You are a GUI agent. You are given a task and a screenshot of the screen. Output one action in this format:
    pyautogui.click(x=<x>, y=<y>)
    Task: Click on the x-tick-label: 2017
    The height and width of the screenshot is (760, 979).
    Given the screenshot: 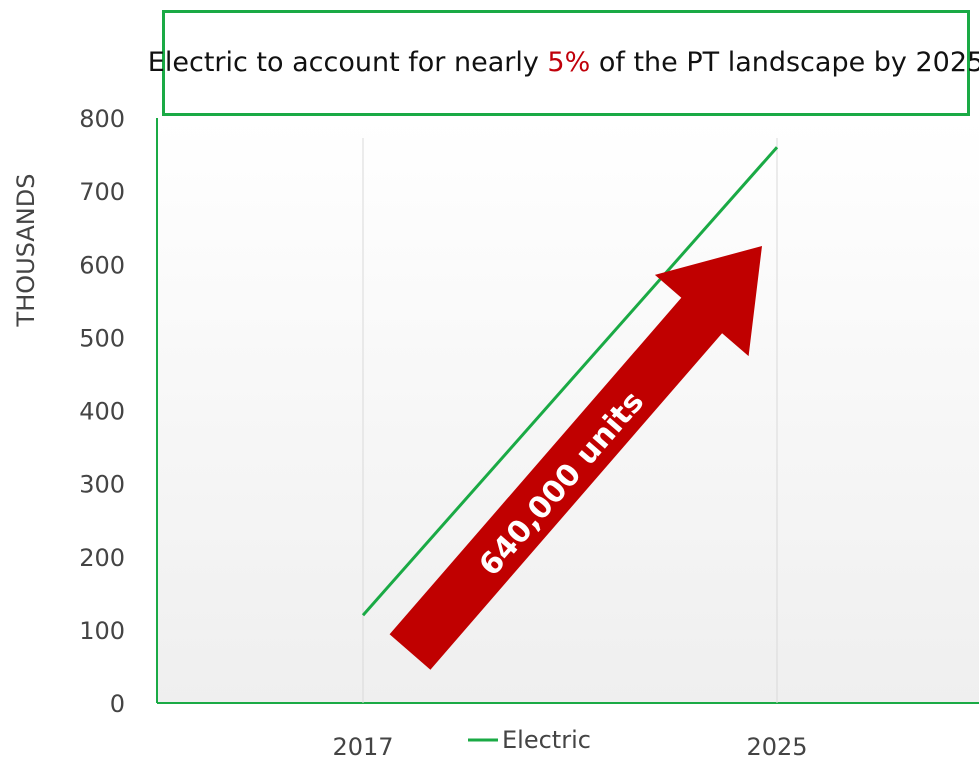 What is the action you would take?
    pyautogui.click(x=362, y=746)
    